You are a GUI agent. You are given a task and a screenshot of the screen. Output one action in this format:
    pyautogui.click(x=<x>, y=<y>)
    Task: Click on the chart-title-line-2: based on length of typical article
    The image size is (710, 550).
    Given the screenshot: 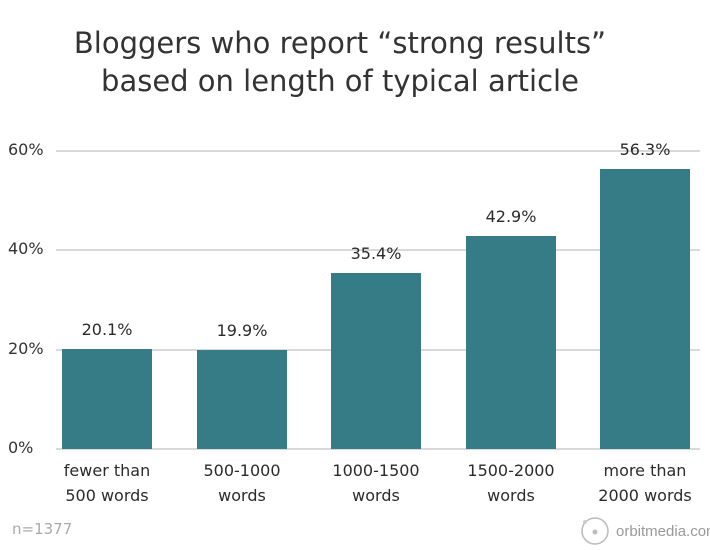 What is the action you would take?
    pyautogui.click(x=340, y=81)
    